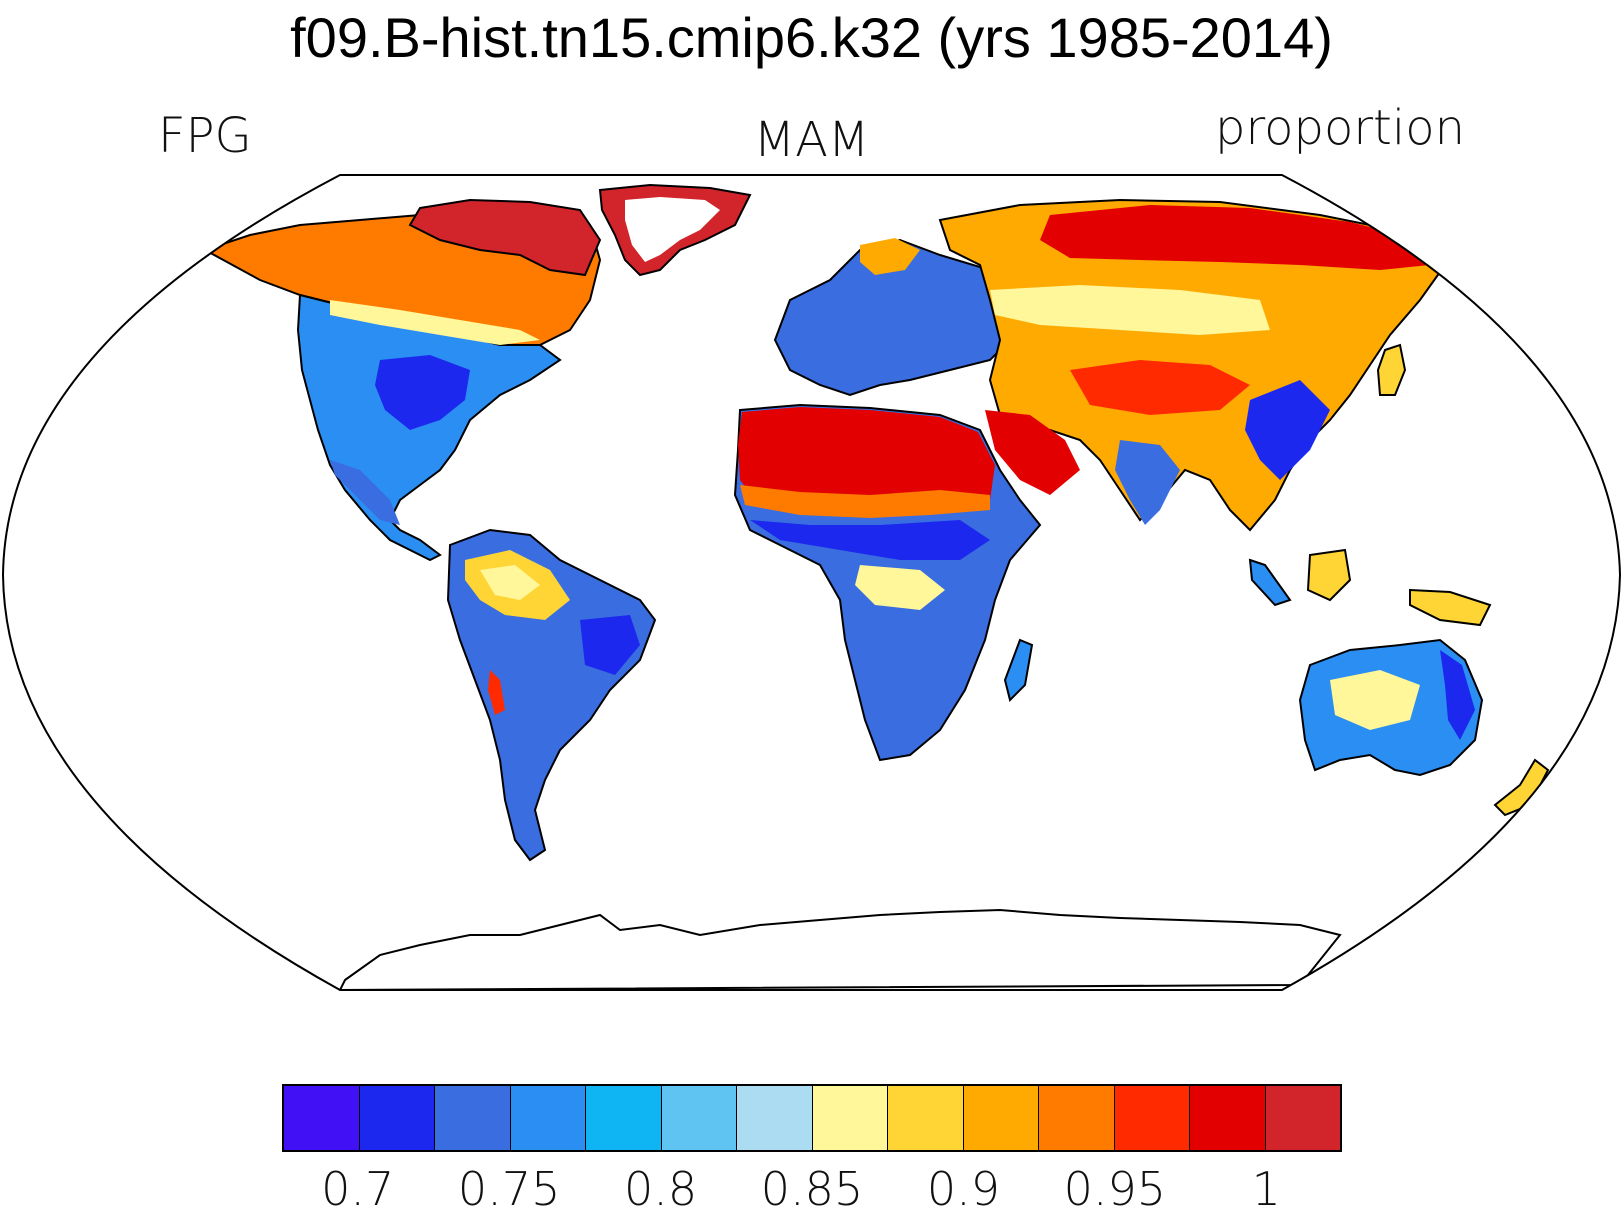 This screenshot has width=1623, height=1216. I want to click on colorbar-tick-label: 0.85, so click(812, 1189).